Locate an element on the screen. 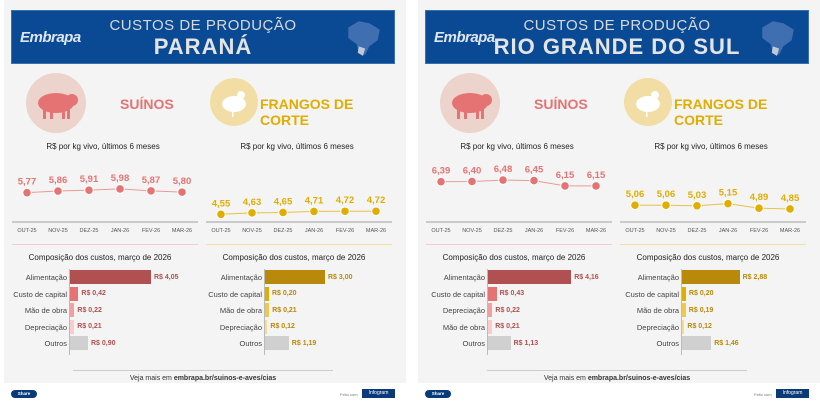 The image size is (820, 406). bar-value-label: R$ 2,88 is located at coordinates (755, 277).